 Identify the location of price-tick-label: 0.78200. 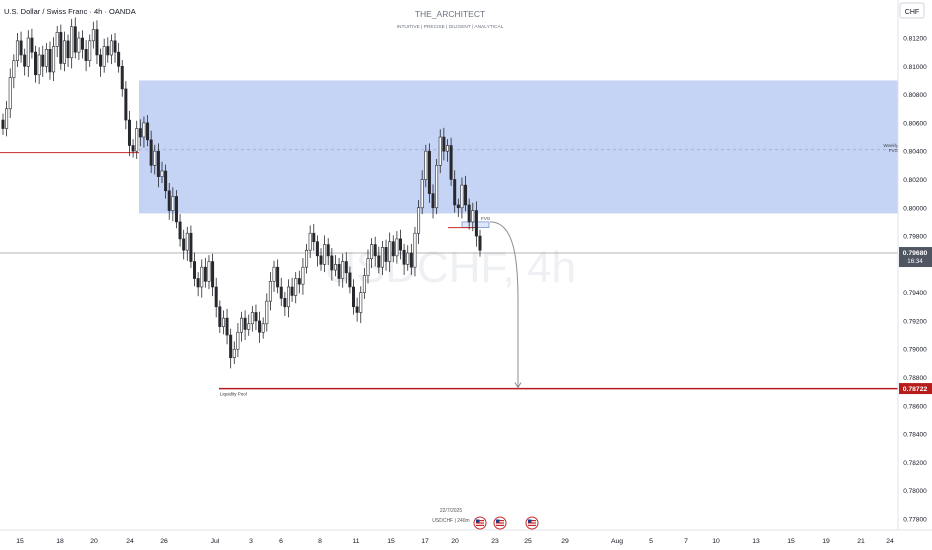
(915, 463).